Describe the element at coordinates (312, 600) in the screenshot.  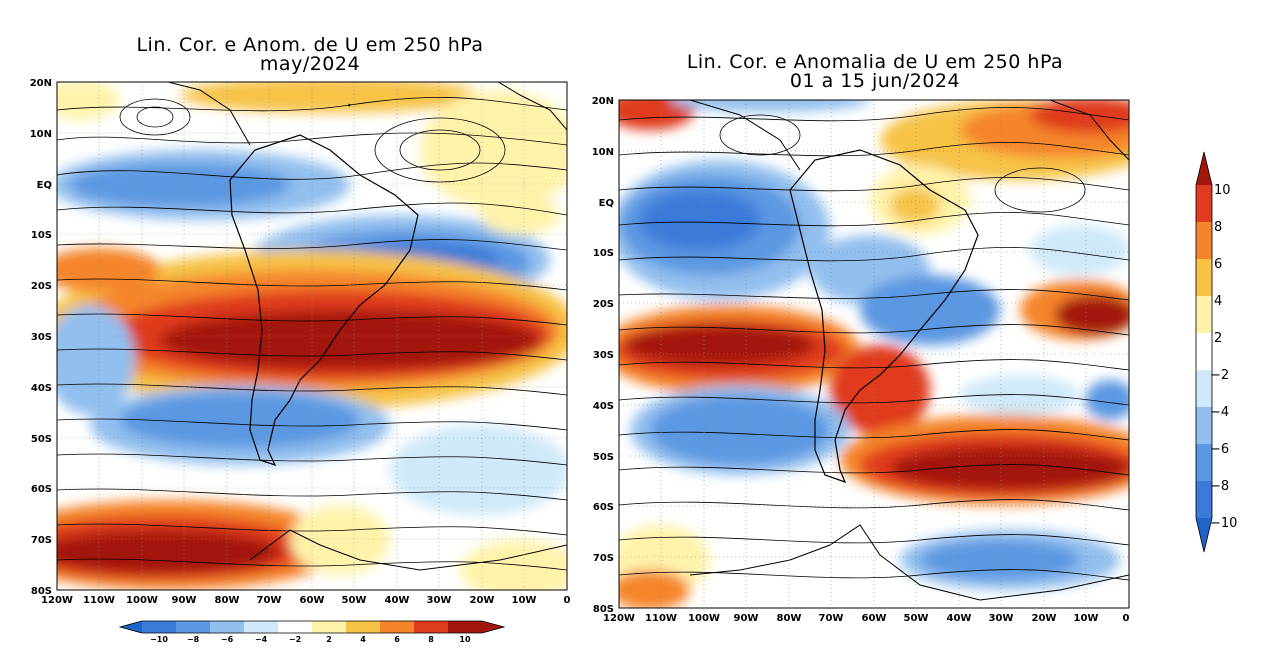
I see `left-x-tick: 60W` at that location.